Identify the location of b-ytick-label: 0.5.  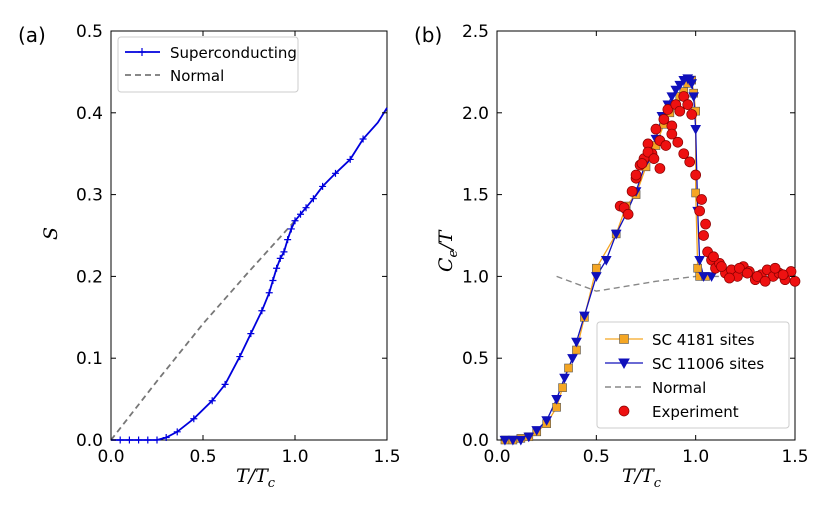
(475, 359).